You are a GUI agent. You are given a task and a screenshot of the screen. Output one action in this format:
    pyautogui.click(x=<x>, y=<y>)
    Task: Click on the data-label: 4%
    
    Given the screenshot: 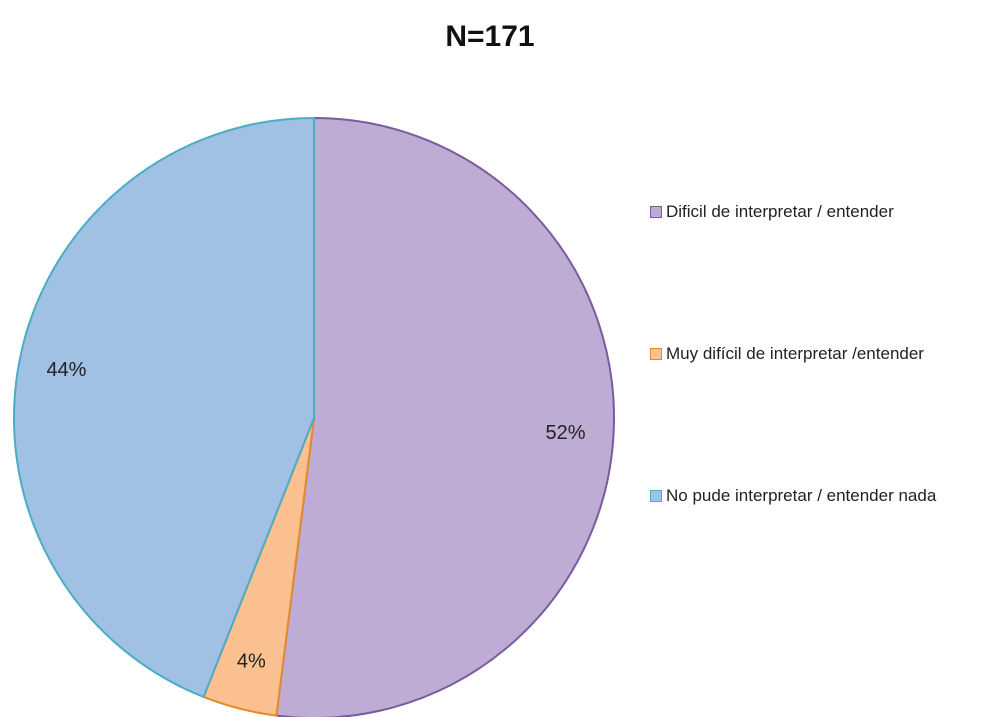 What is the action you would take?
    pyautogui.click(x=251, y=661)
    